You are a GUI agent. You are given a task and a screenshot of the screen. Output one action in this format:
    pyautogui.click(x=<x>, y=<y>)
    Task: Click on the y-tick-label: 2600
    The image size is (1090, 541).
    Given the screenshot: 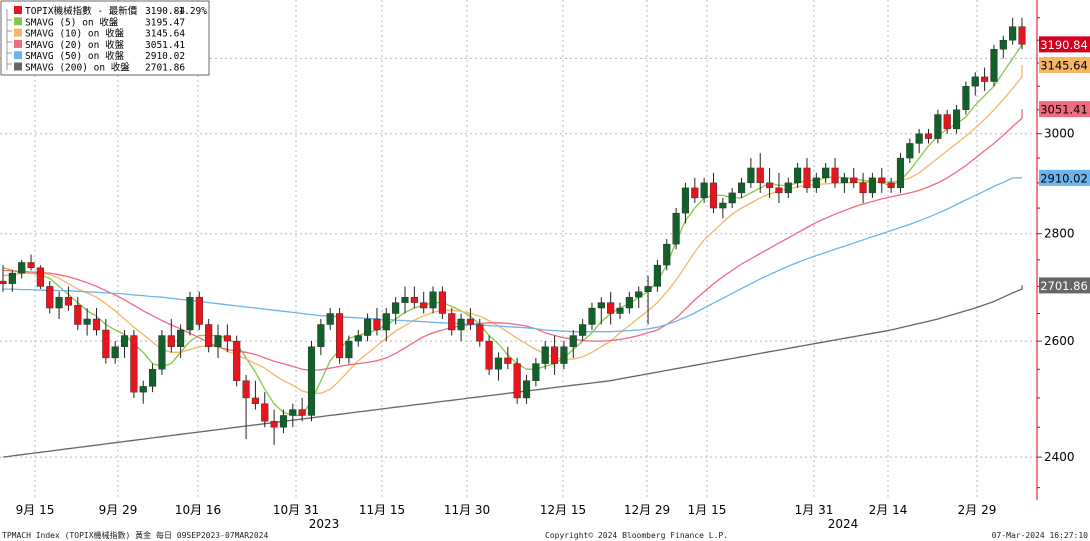 What is the action you would take?
    pyautogui.click(x=1059, y=341)
    